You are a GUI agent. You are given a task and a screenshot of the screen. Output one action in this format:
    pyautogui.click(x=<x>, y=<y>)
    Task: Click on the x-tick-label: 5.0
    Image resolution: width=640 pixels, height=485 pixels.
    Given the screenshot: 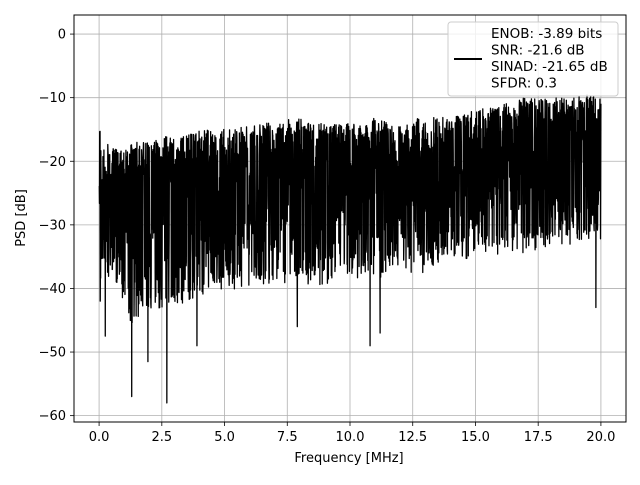 What is the action you would take?
    pyautogui.click(x=224, y=437)
    